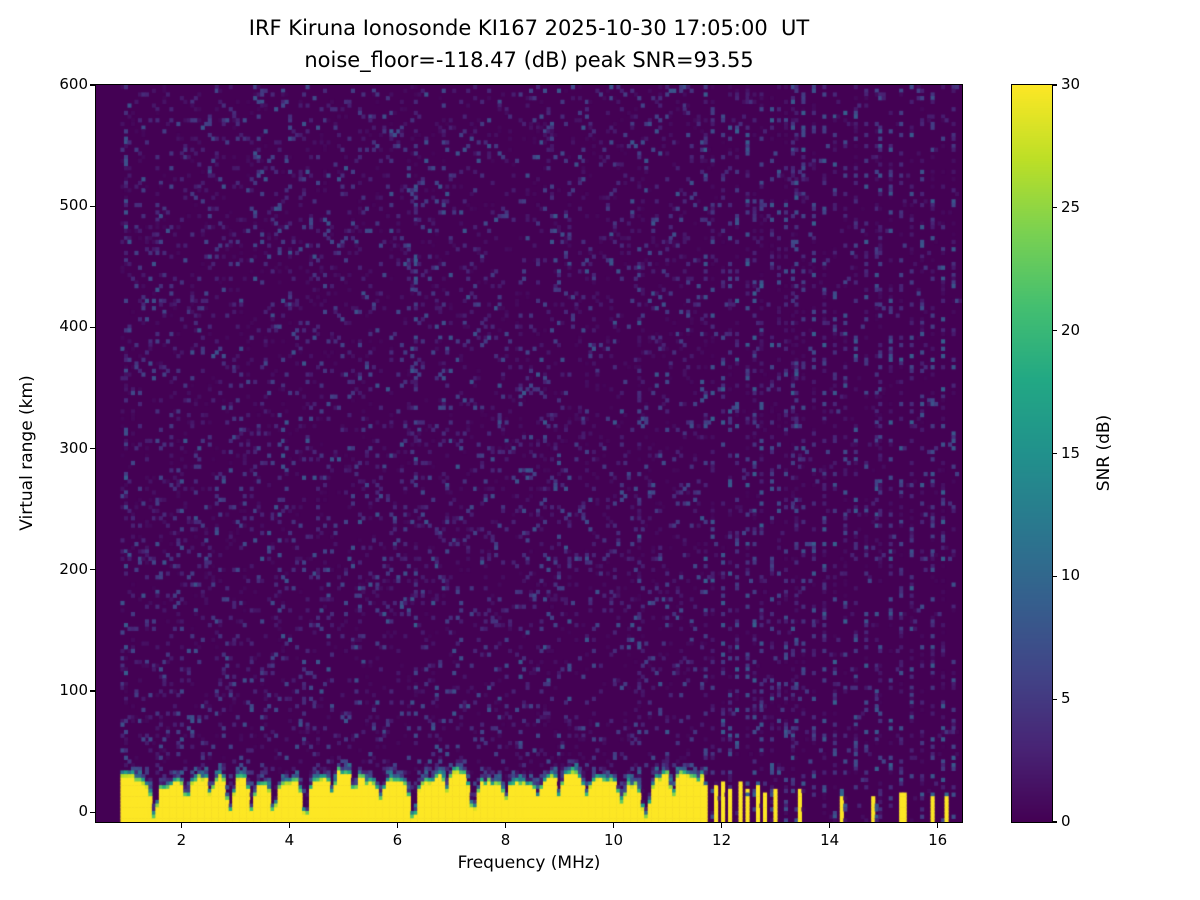  Describe the element at coordinates (1071, 206) in the screenshot. I see `colorbar-tick-label: 25` at that location.